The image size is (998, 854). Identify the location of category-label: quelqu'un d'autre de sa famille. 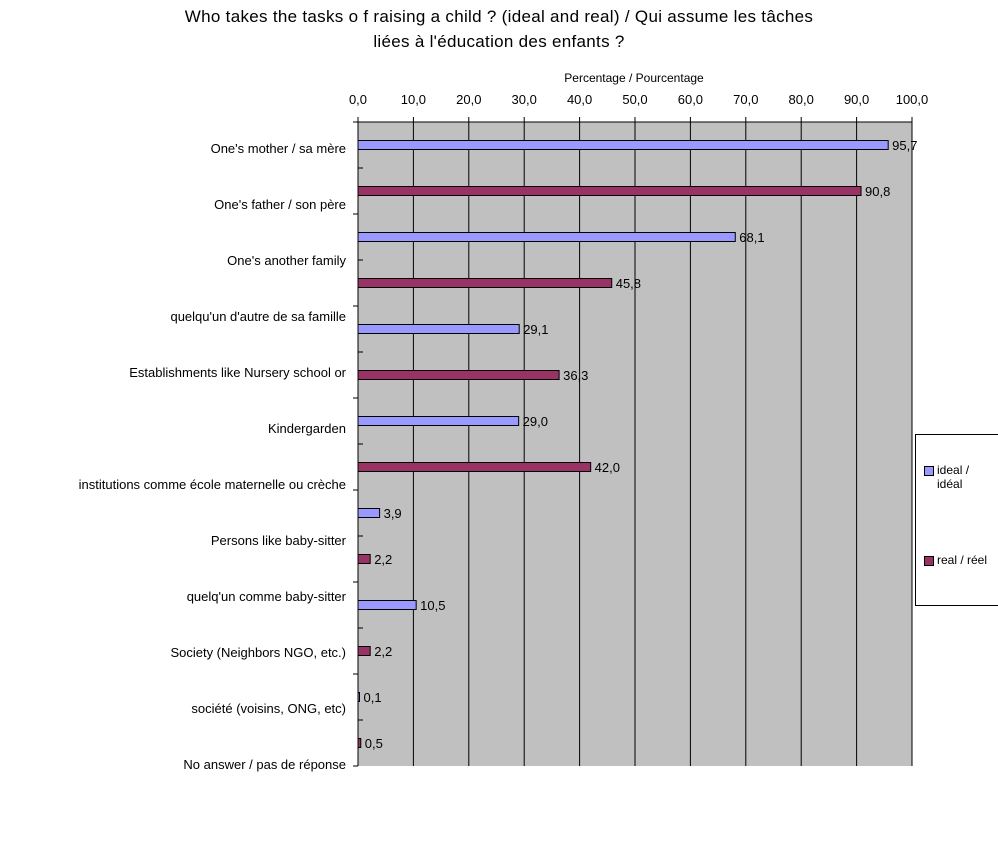
(258, 316).